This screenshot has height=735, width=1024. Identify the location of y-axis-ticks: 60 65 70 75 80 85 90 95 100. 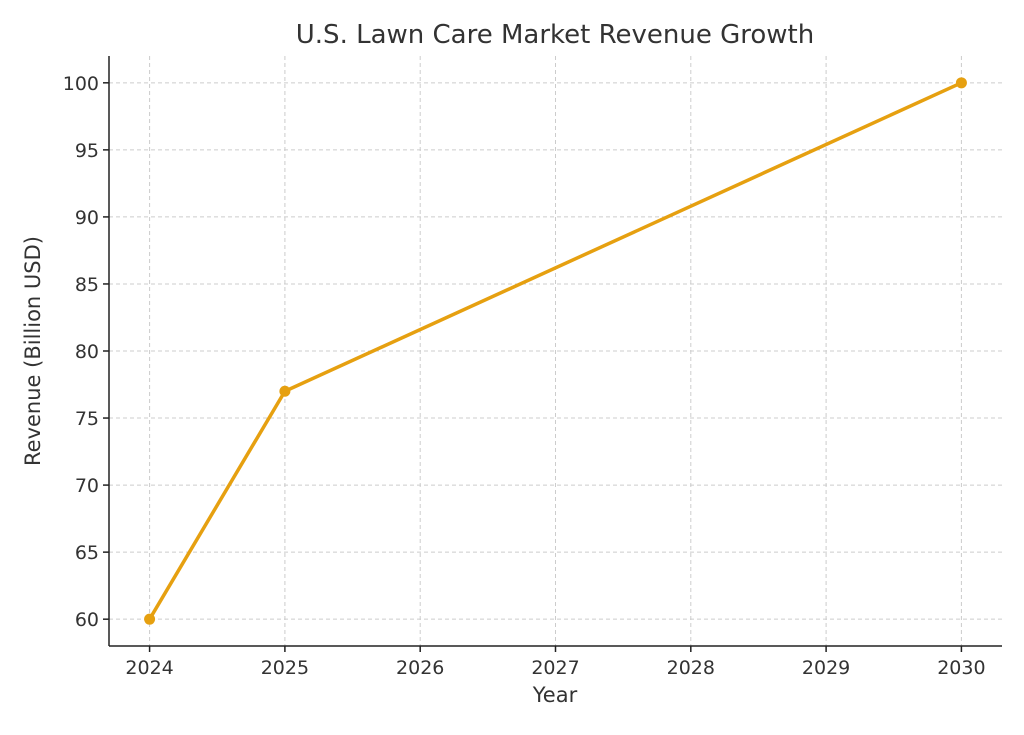
(86, 352).